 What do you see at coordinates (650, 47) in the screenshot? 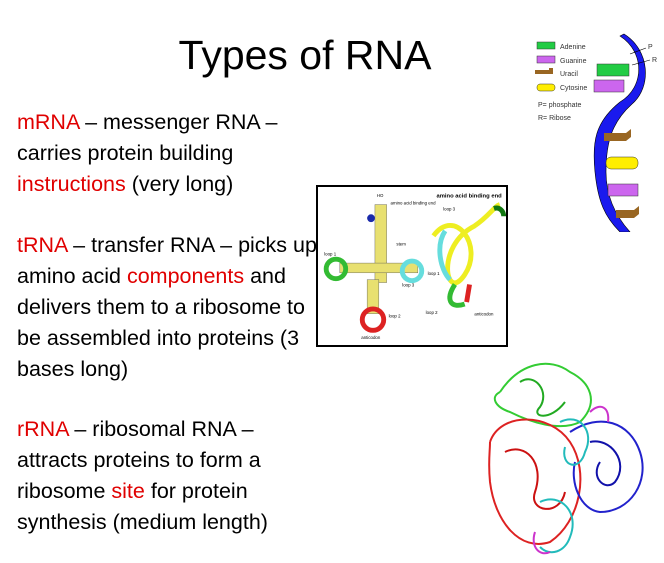
I see `label-p: P` at bounding box center [650, 47].